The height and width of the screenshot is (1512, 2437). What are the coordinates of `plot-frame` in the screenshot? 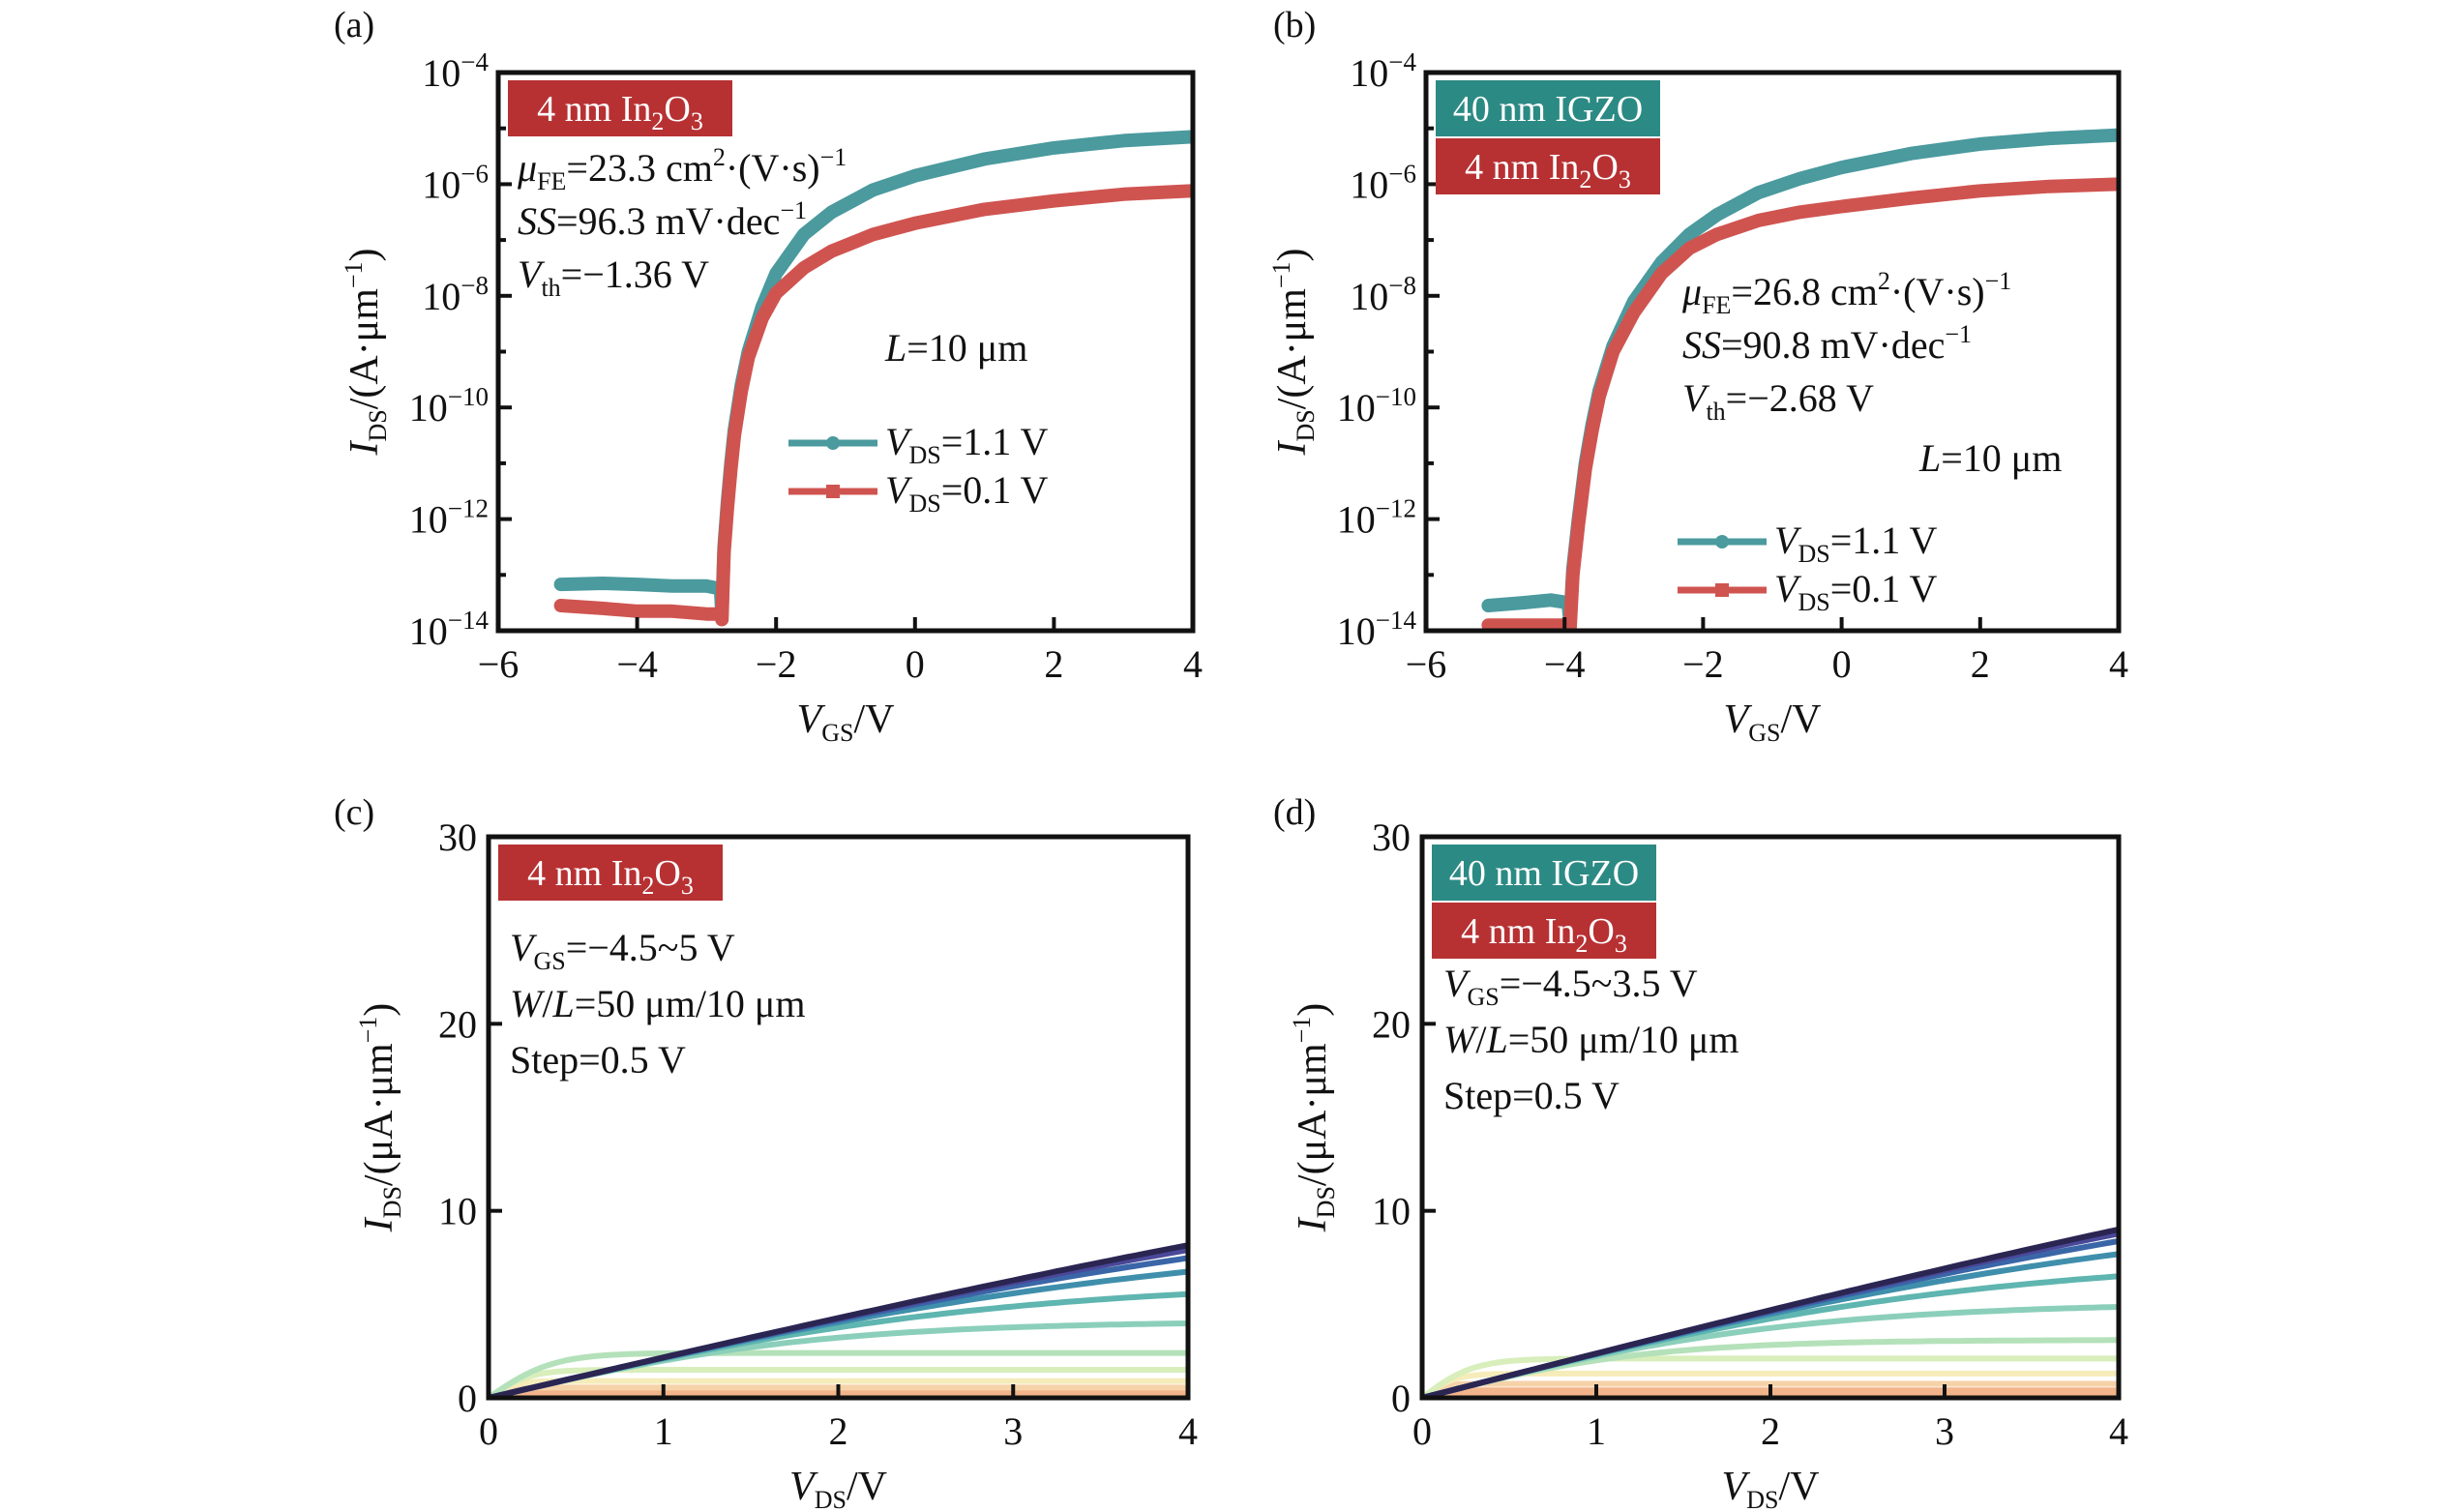 It's located at (838, 1118).